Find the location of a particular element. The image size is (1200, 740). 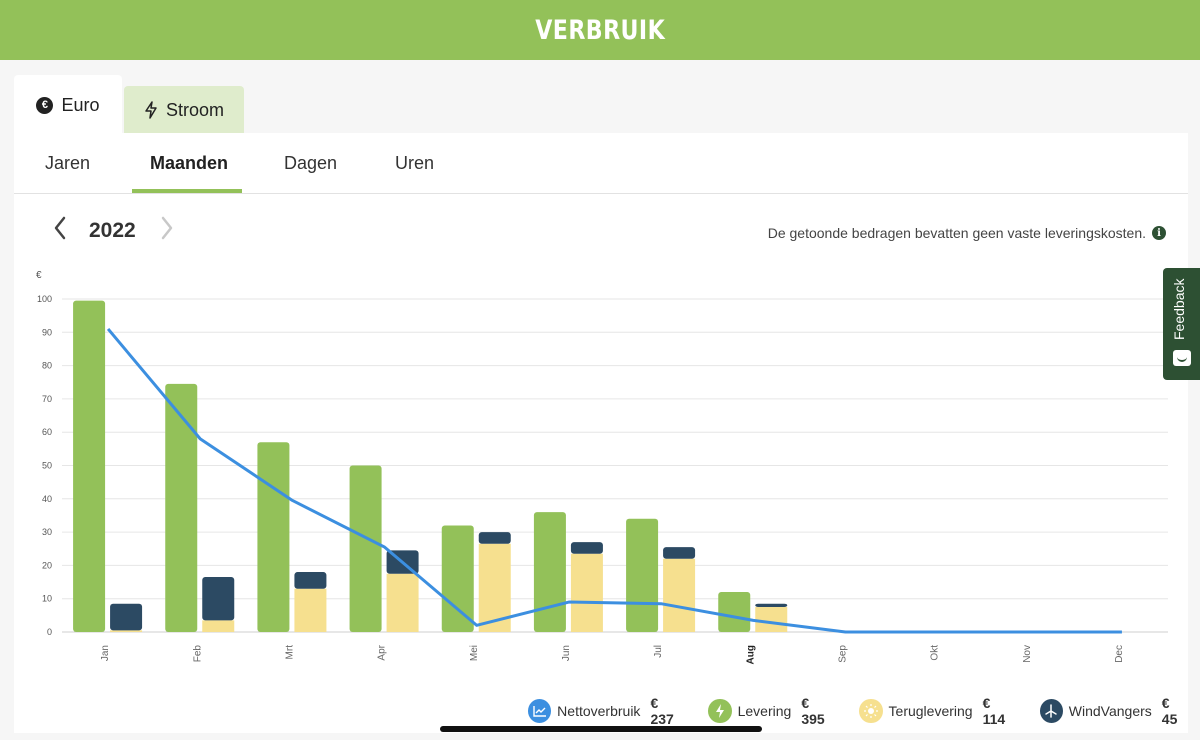

x-tick-label: Feb is located at coordinates (197, 654).